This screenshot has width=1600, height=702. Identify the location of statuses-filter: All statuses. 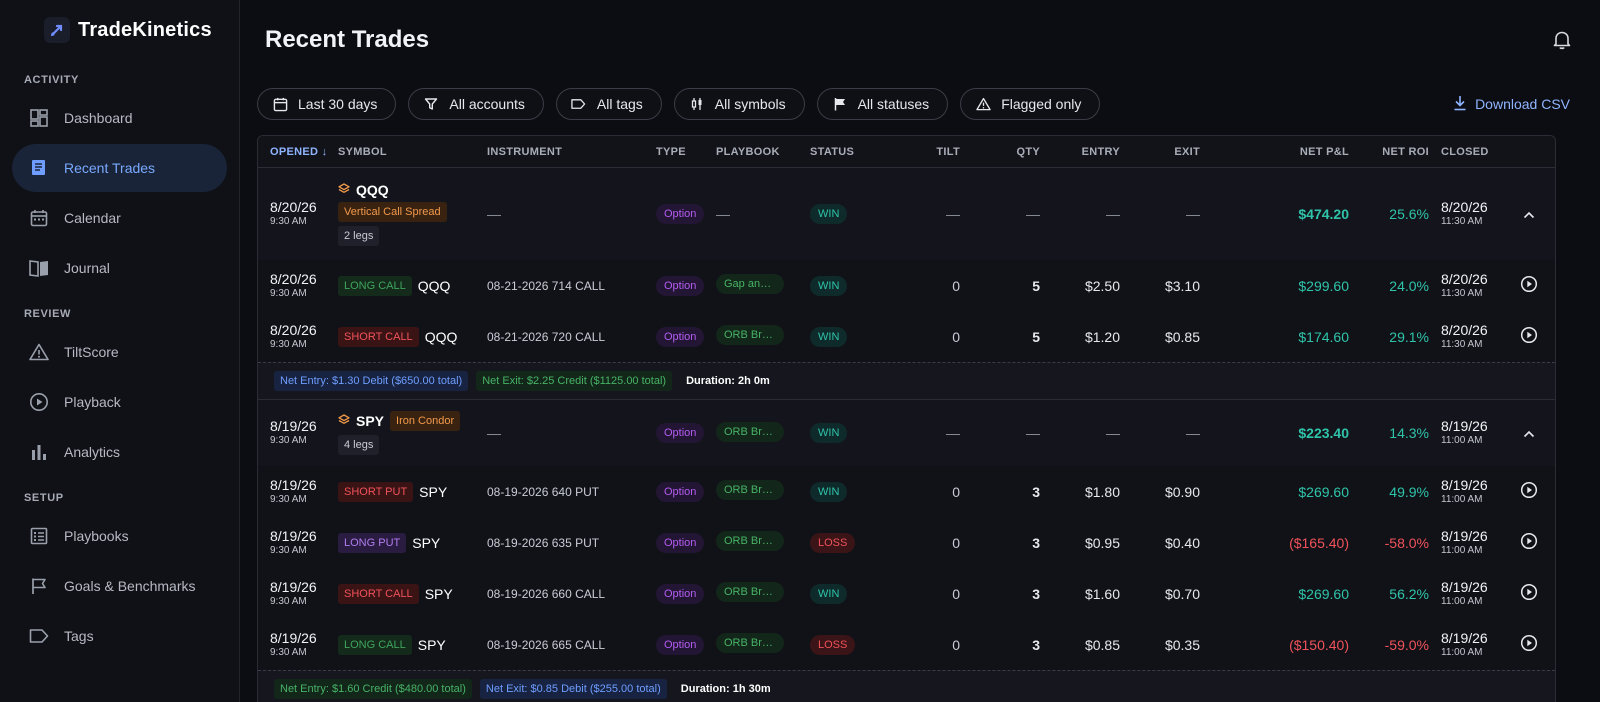
(882, 104).